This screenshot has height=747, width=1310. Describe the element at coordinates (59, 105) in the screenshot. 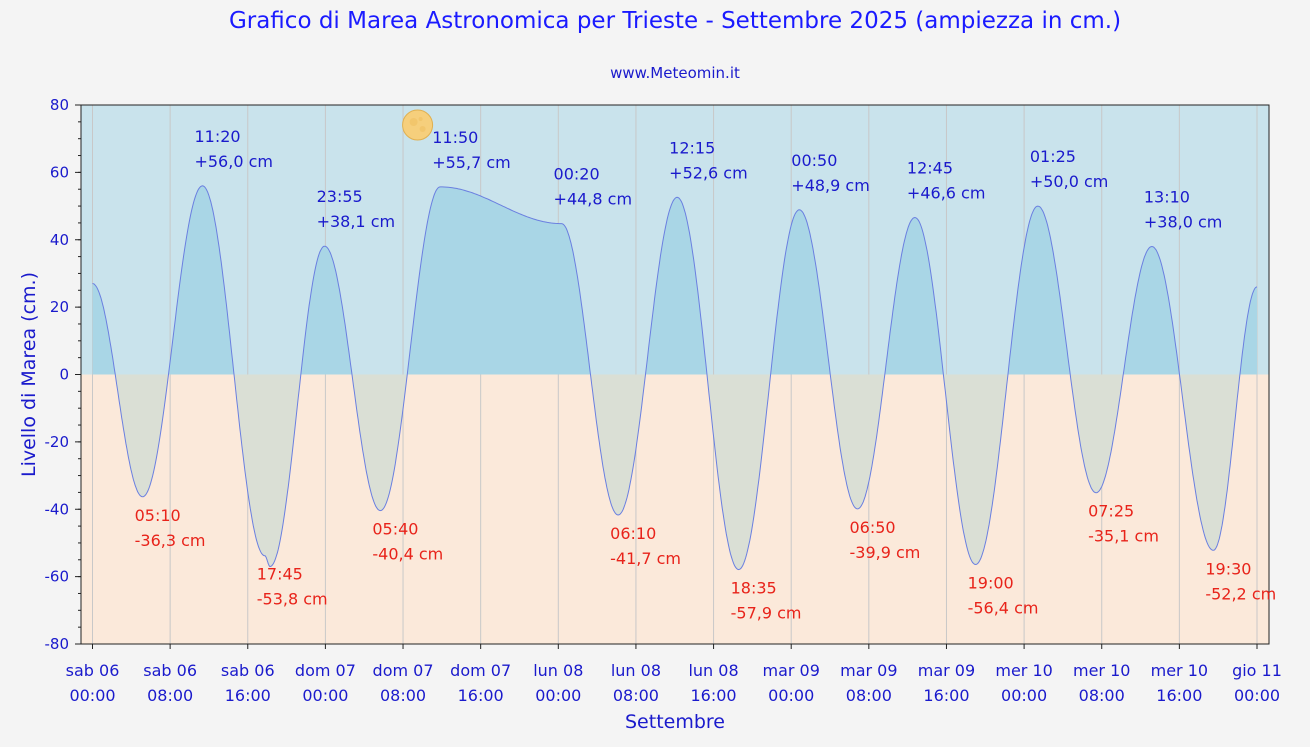

I see `y-tick-label: 80` at that location.